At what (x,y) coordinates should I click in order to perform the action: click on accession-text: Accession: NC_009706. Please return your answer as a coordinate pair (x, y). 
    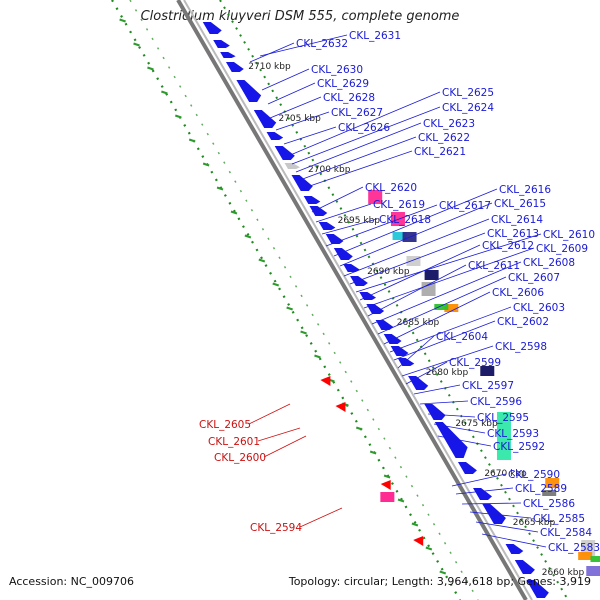
    Looking at the image, I should click on (72, 581).